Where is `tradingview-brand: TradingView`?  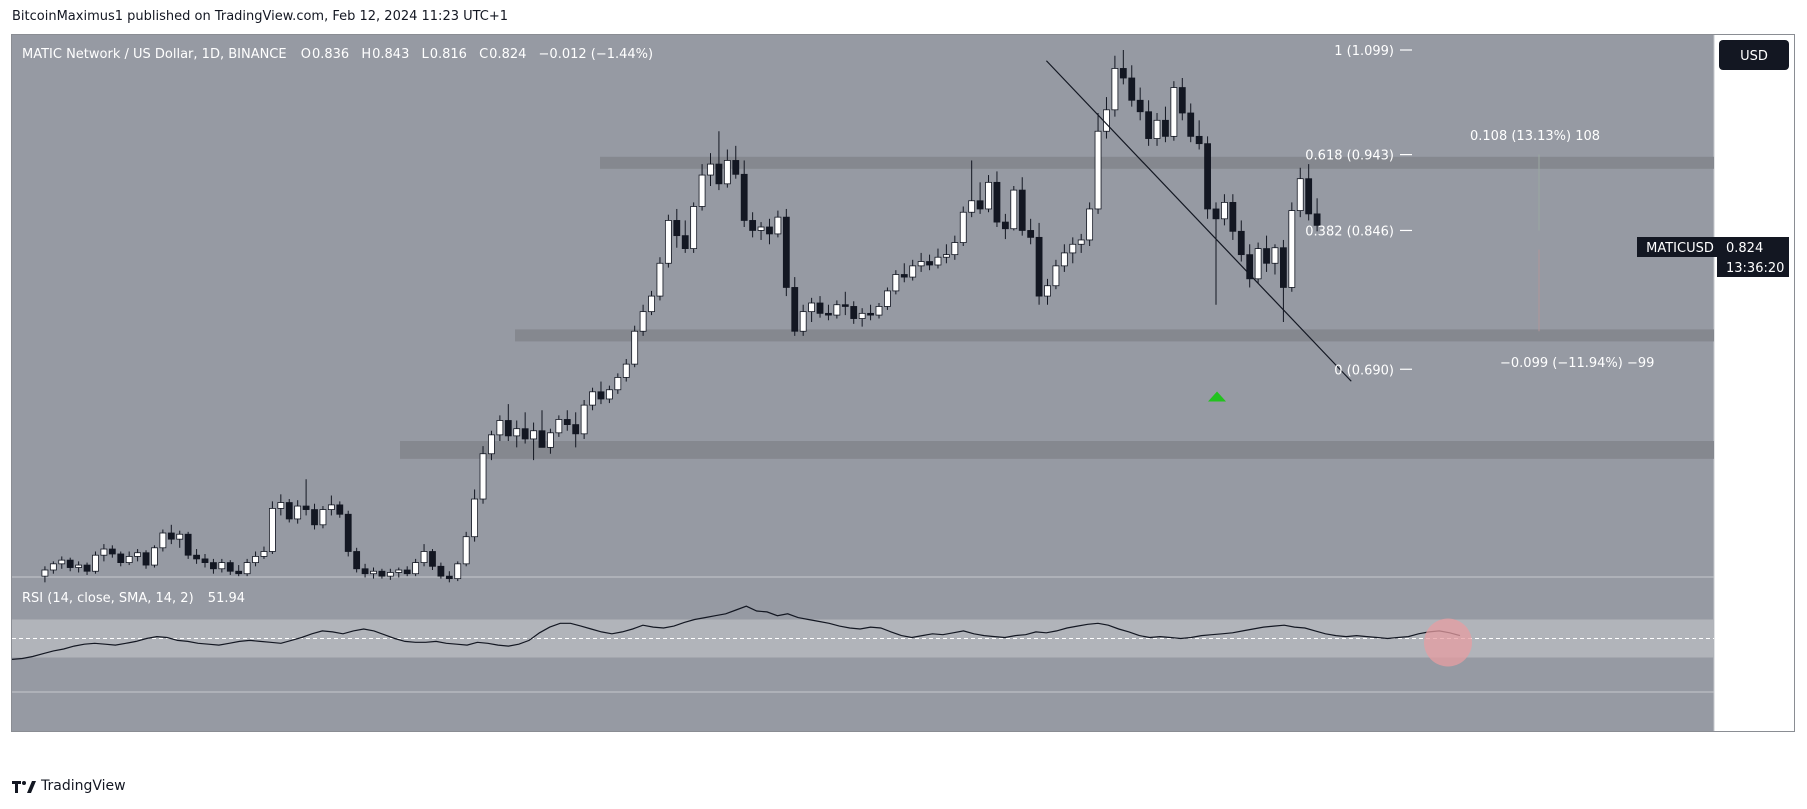
tradingview-brand: TradingView is located at coordinates (69, 786).